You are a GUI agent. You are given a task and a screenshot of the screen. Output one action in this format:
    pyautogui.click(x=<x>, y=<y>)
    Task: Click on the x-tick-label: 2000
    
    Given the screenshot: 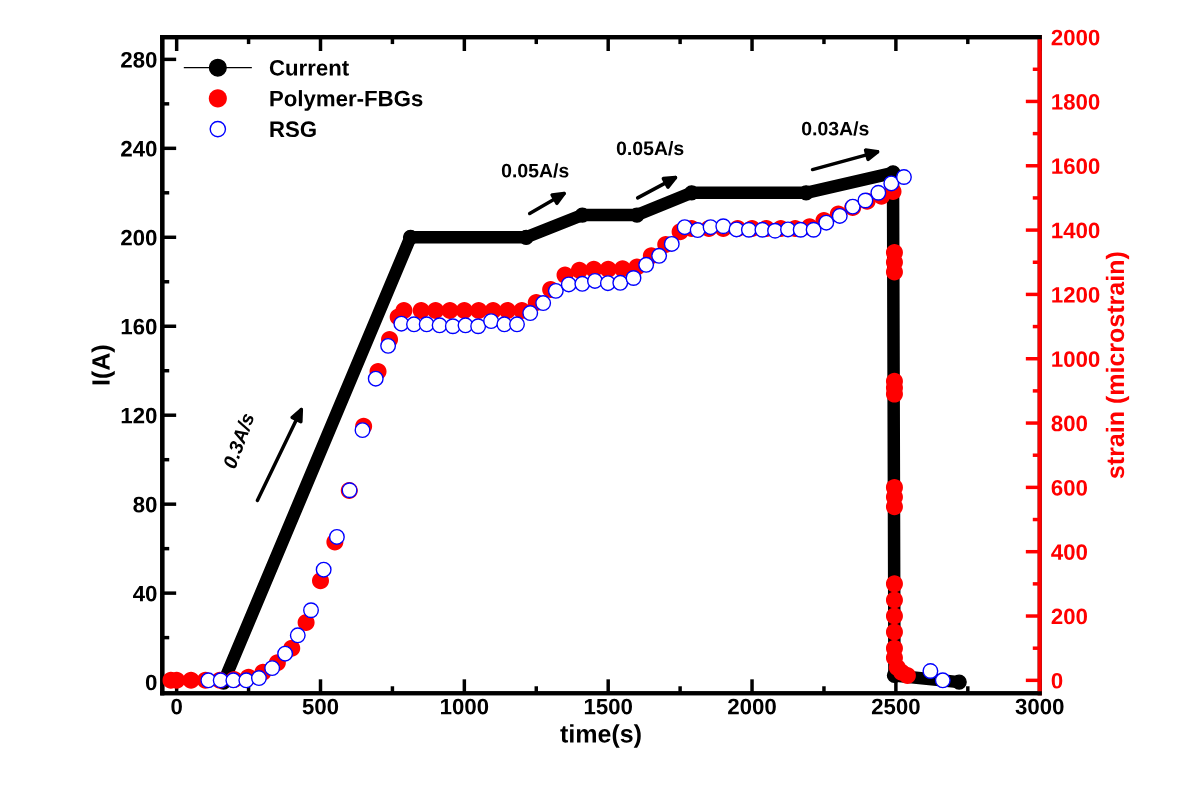 What is the action you would take?
    pyautogui.click(x=752, y=706)
    